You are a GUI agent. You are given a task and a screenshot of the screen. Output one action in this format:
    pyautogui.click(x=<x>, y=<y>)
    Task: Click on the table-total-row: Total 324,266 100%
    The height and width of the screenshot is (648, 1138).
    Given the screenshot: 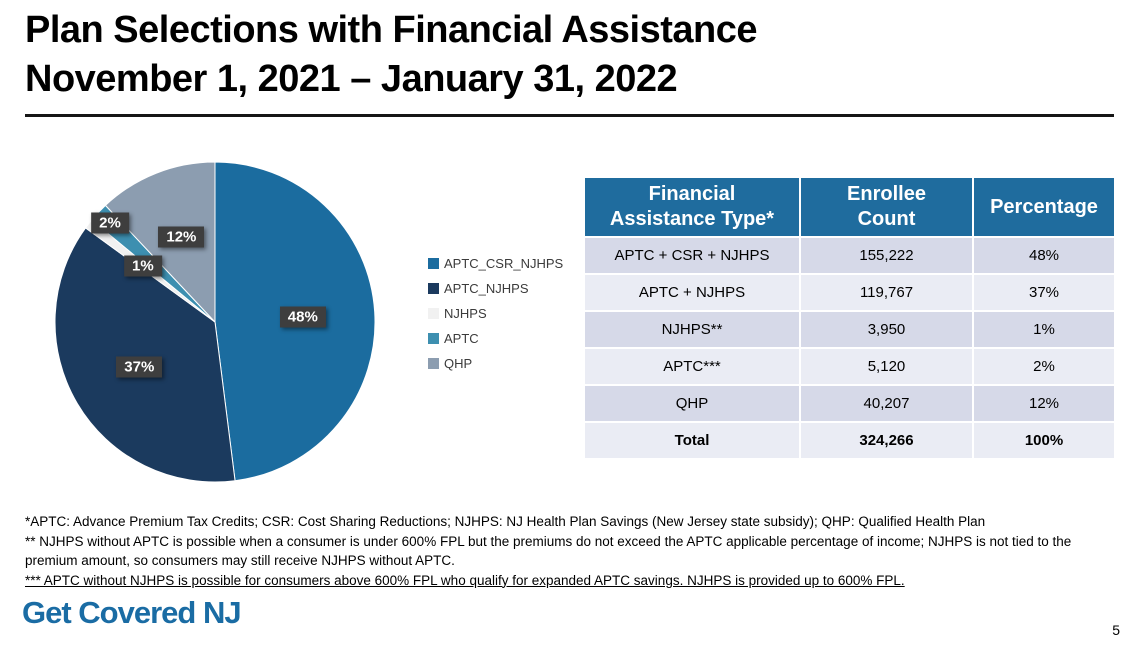 What is the action you would take?
    pyautogui.click(x=849, y=440)
    